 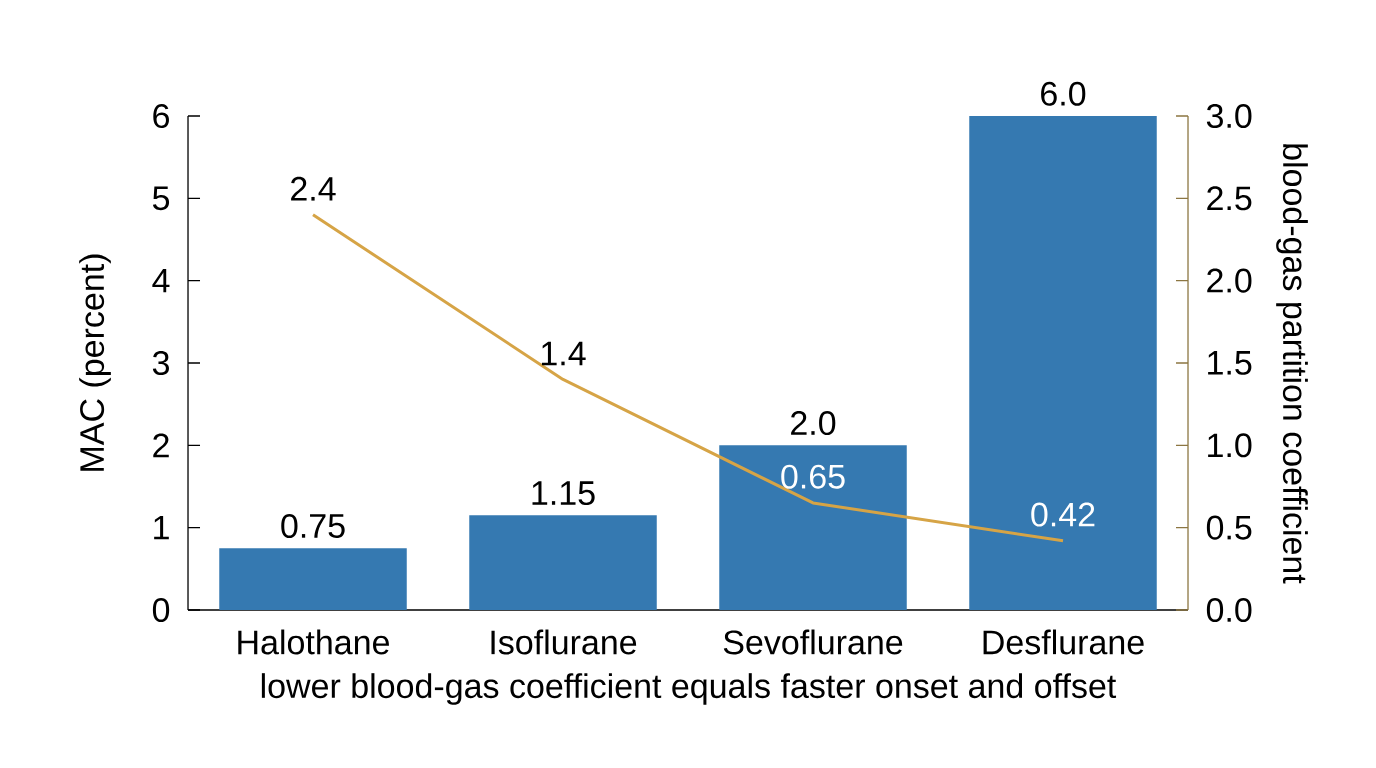 I want to click on data-label: 0.75, so click(x=313, y=526).